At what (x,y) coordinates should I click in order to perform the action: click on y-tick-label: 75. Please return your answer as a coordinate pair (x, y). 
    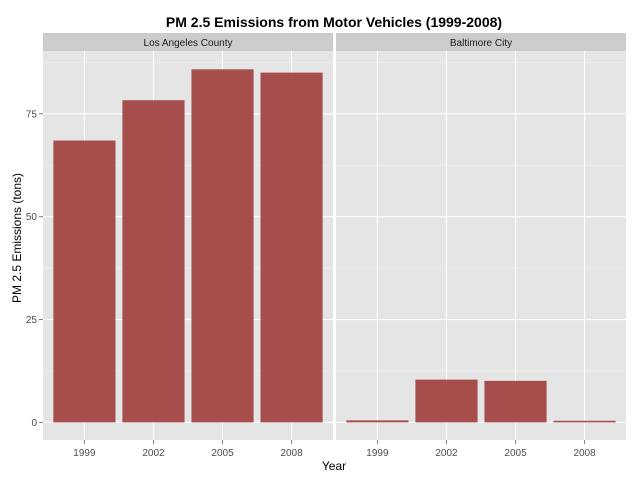
    Looking at the image, I should click on (32, 114).